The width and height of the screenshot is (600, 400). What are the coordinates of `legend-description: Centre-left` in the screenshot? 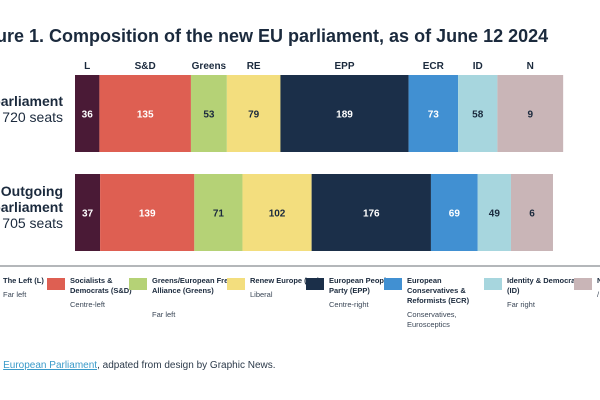 It's located at (88, 304).